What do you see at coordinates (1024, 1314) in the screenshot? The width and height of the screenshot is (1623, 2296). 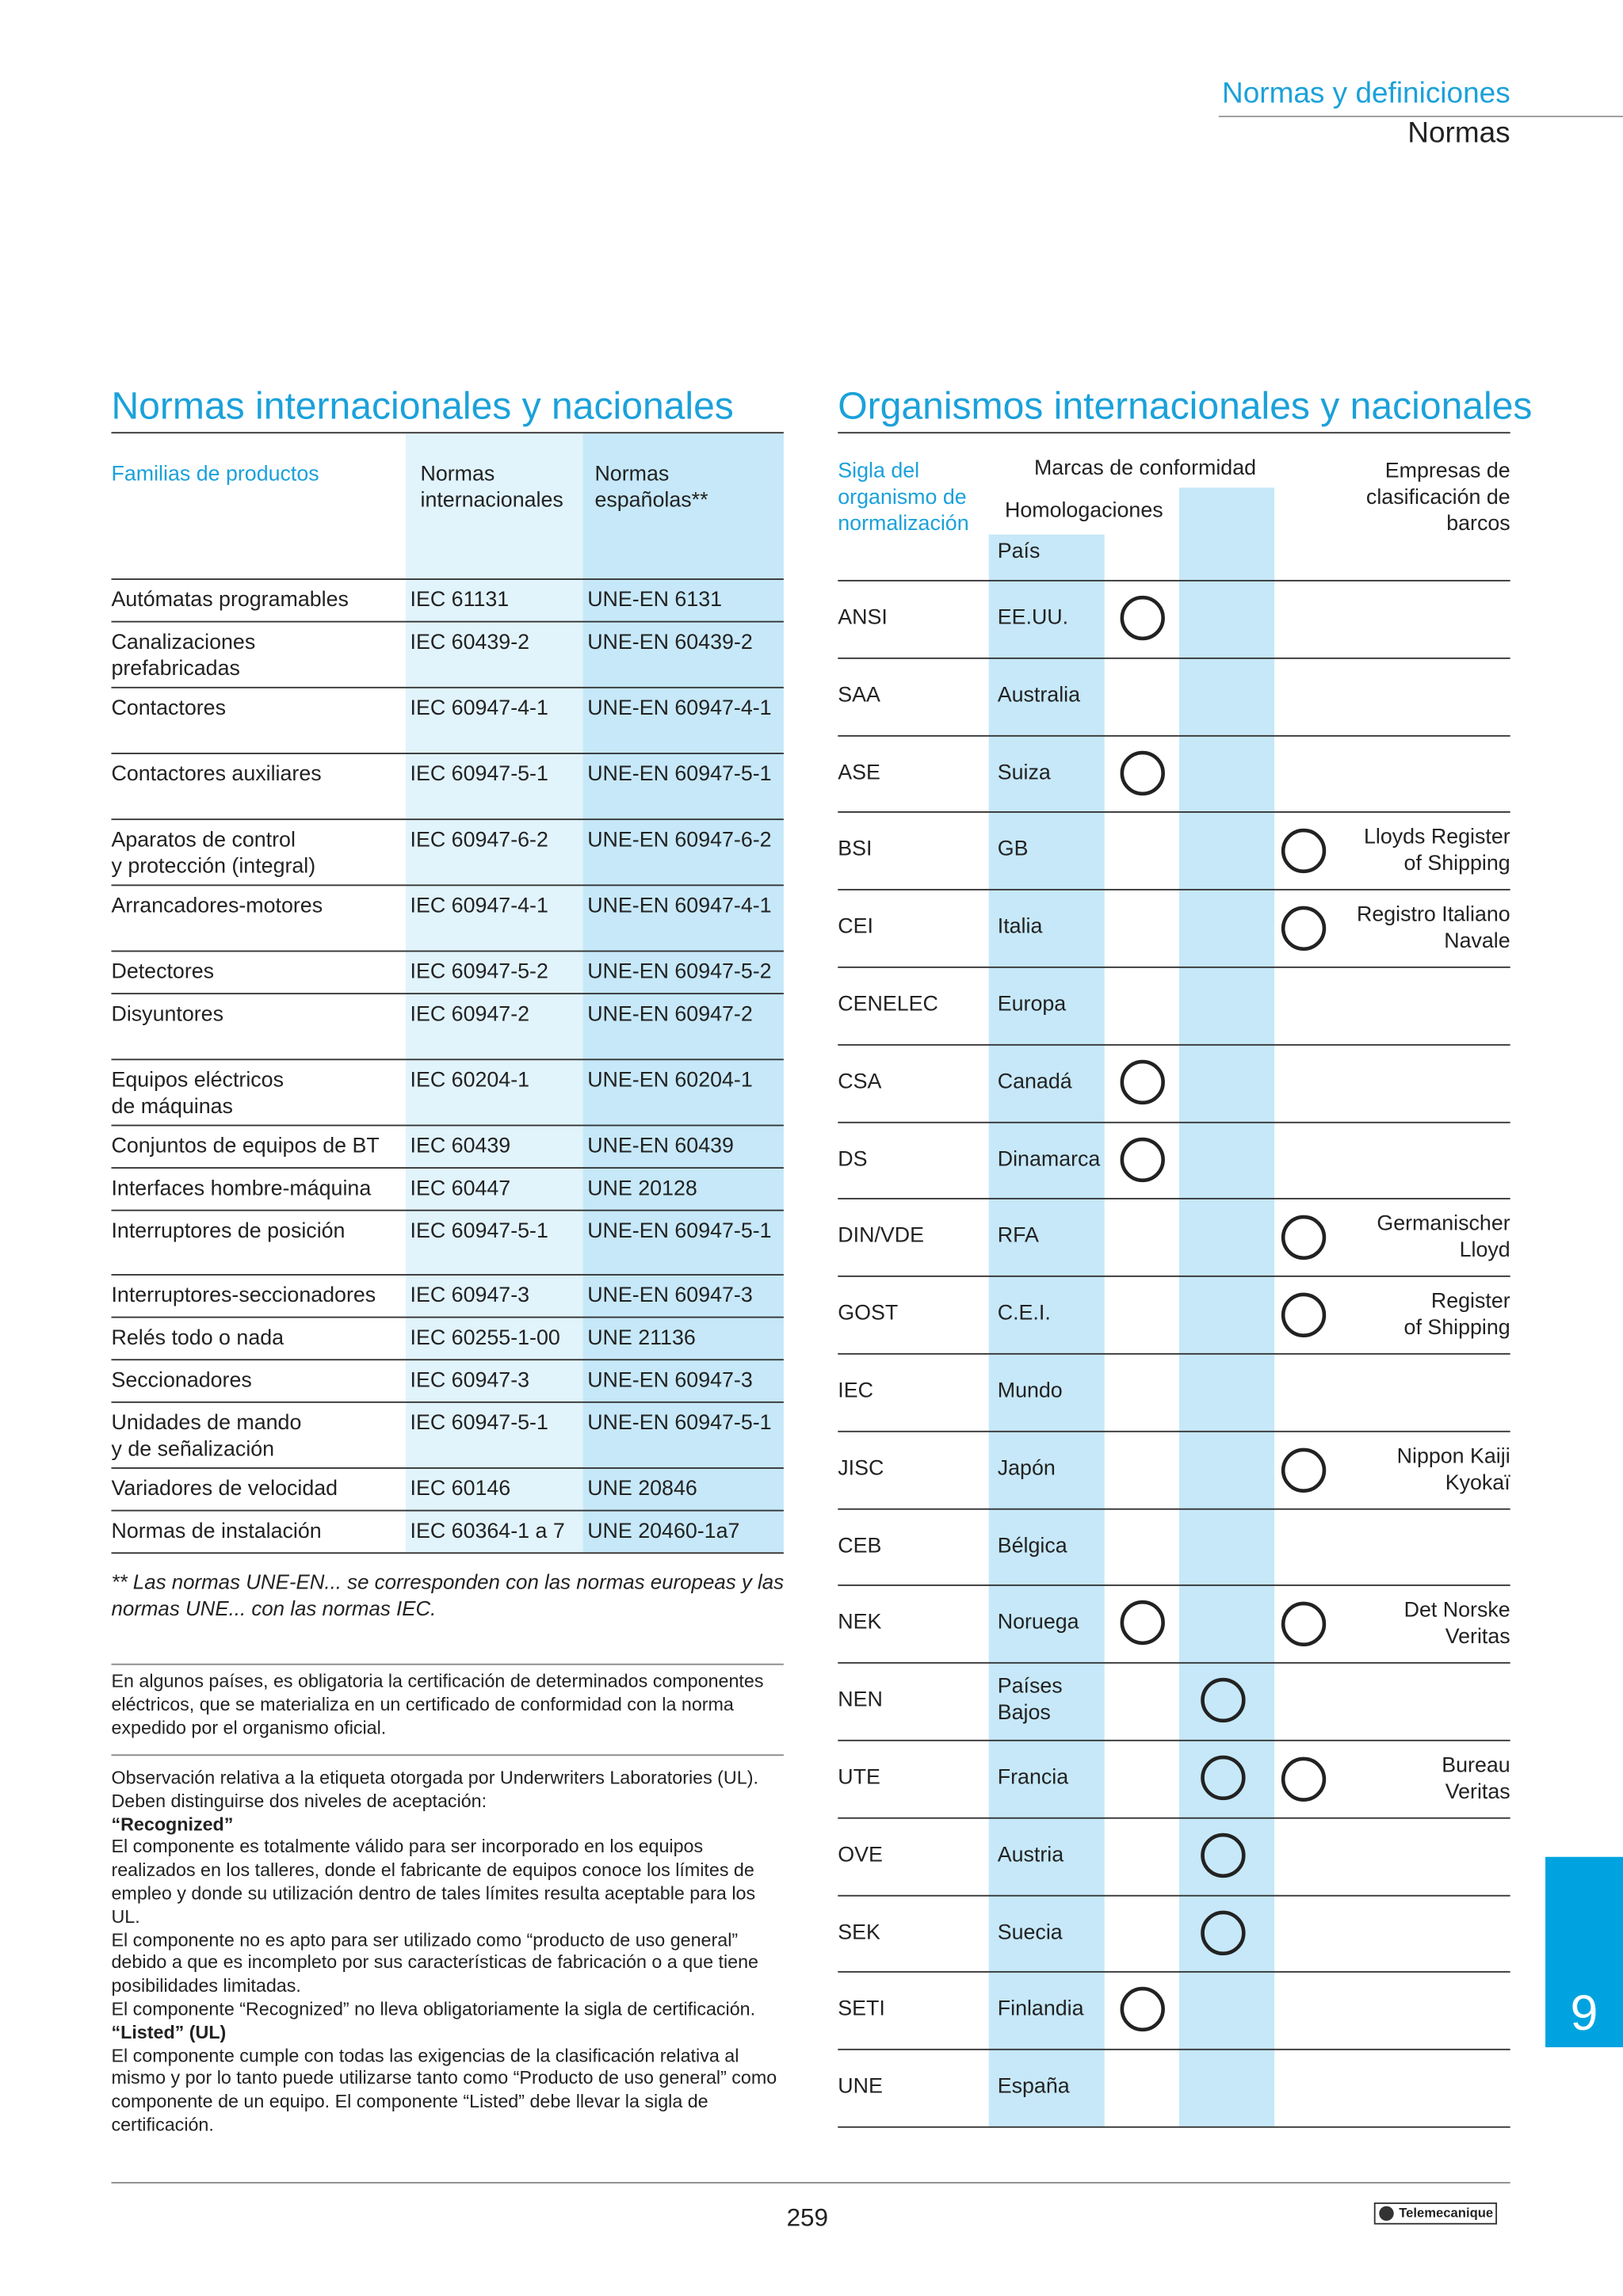 I see `country: C.E.I.` at bounding box center [1024, 1314].